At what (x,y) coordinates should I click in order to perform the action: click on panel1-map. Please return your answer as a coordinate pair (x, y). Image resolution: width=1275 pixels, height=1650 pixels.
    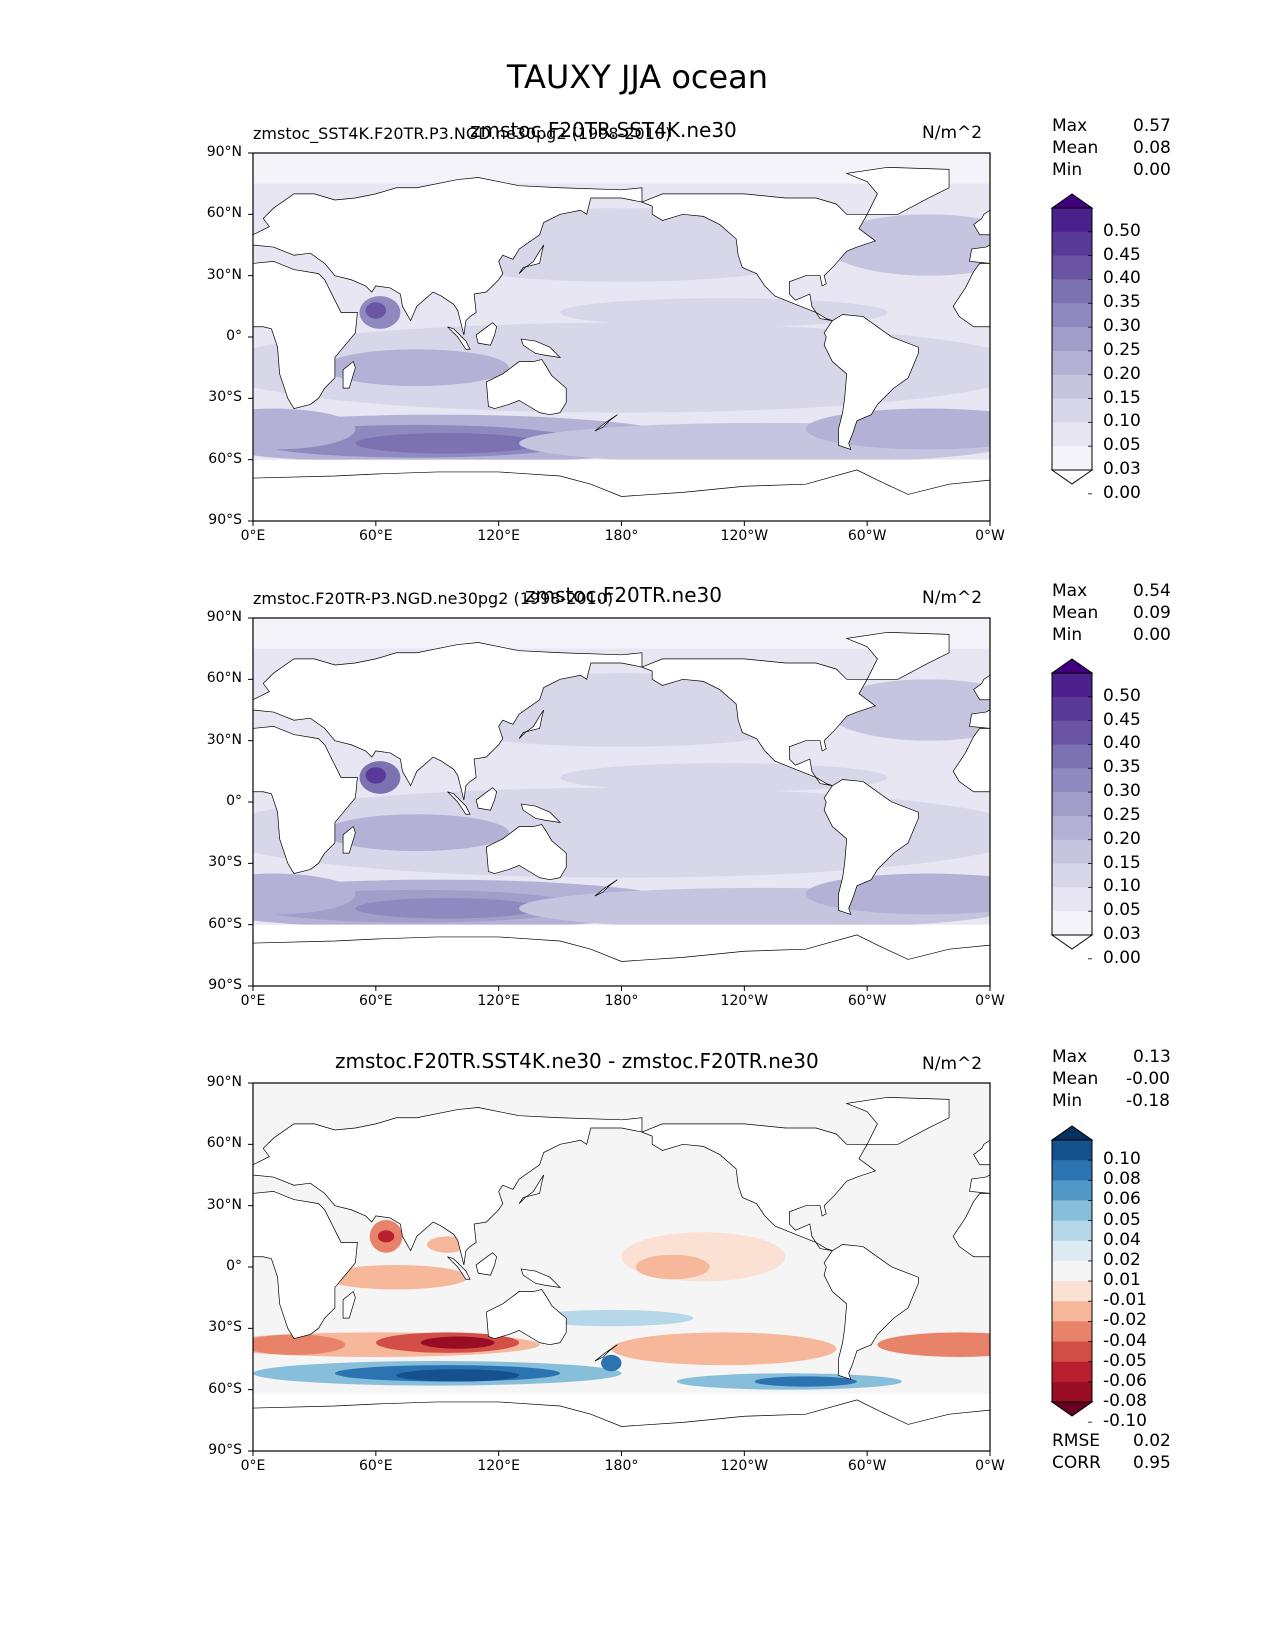
    Looking at the image, I should click on (621, 337).